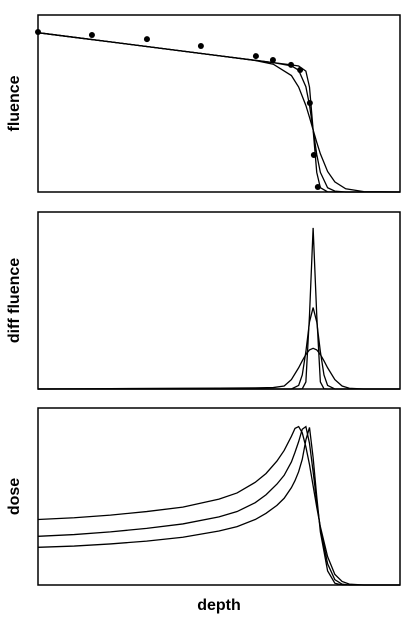 This screenshot has width=418, height=622. What do you see at coordinates (14, 103) in the screenshot?
I see `y-axis-label: fluence` at bounding box center [14, 103].